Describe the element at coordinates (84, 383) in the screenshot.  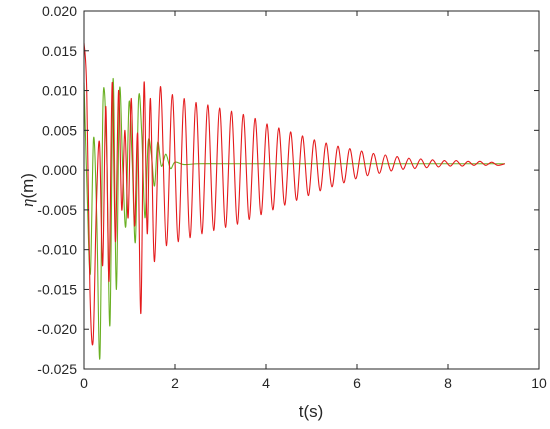
I see `x-tick-label: 0` at that location.